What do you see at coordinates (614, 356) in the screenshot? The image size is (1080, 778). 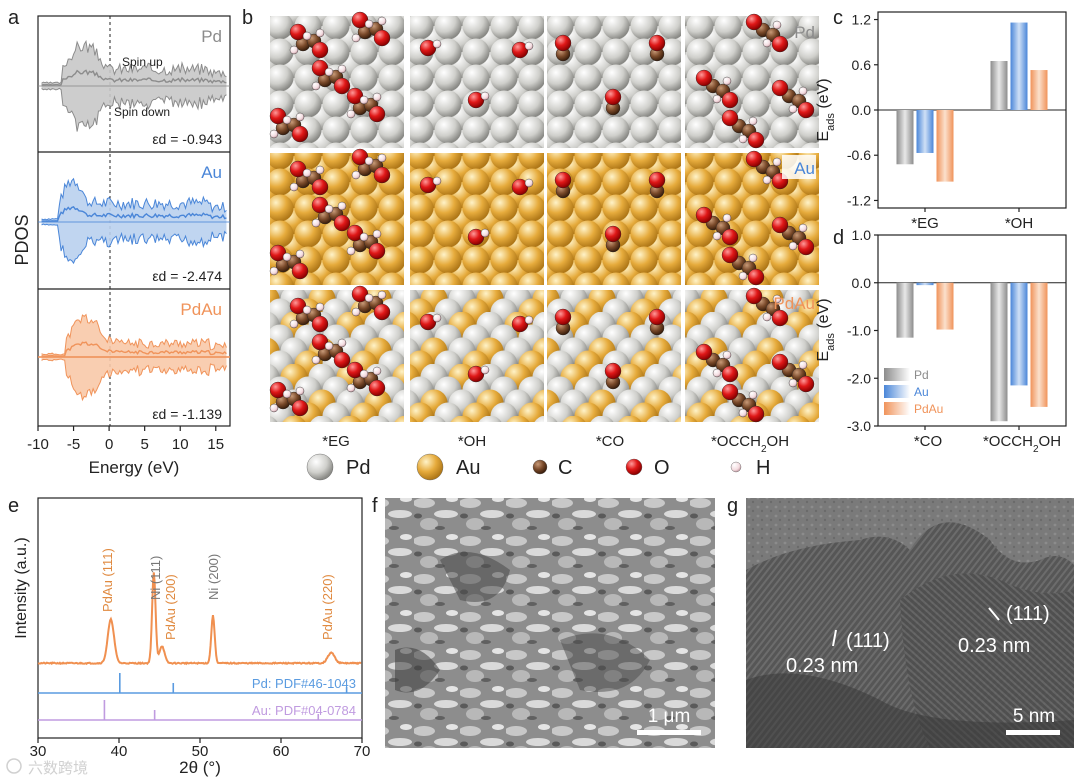 I see `model-co-pdau` at bounding box center [614, 356].